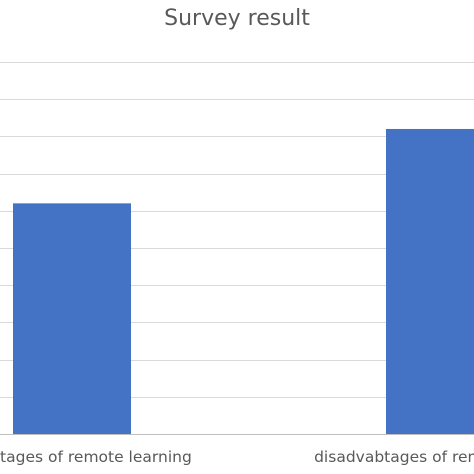 This screenshot has width=474, height=474. I want to click on x-tick-label: advantages of remote learning, so click(96, 457).